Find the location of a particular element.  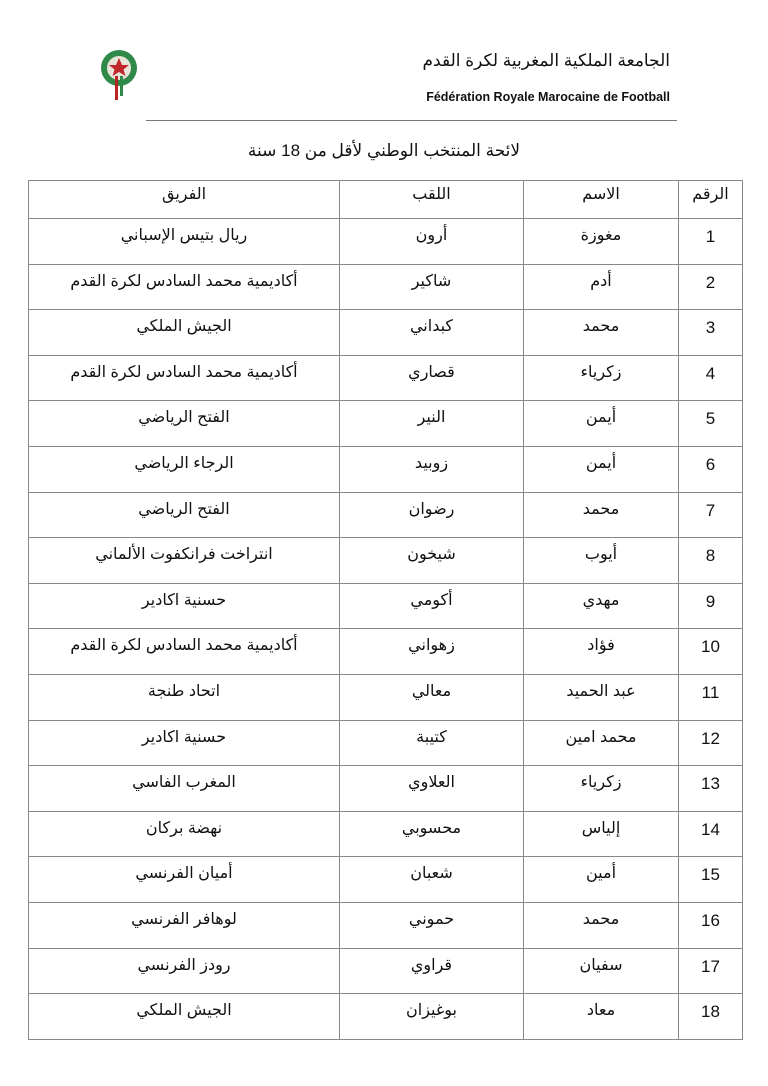

player-team: لوهافر الفرنسي is located at coordinates (184, 925).